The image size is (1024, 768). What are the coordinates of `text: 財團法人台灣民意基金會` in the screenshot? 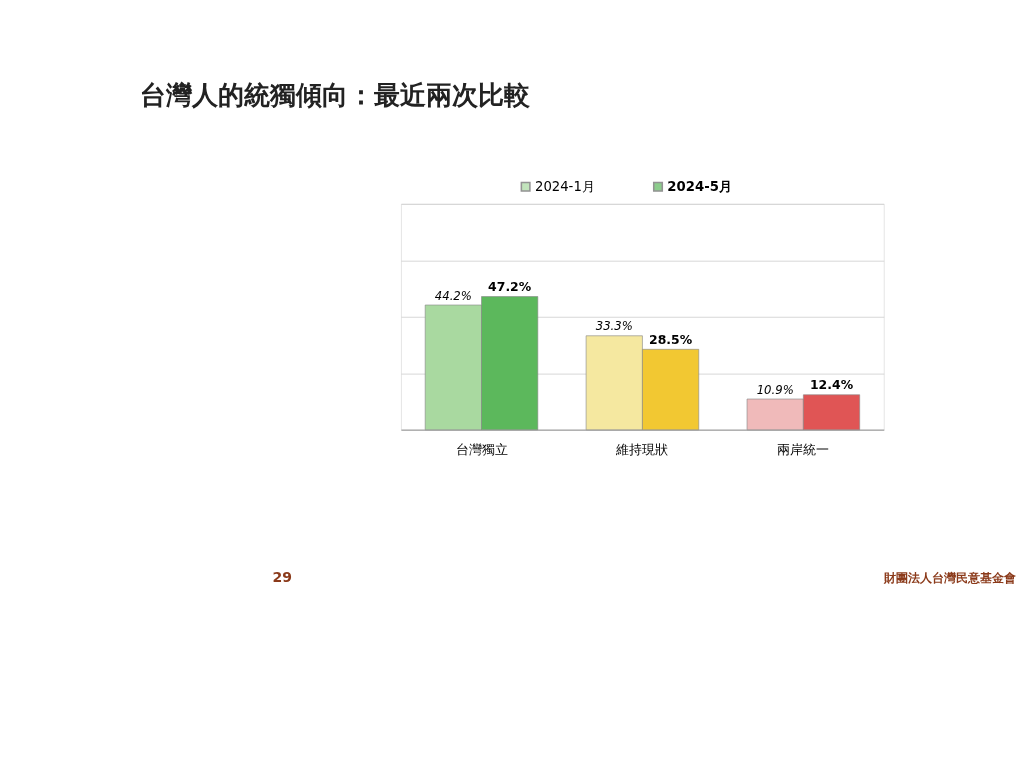 It's located at (950, 577).